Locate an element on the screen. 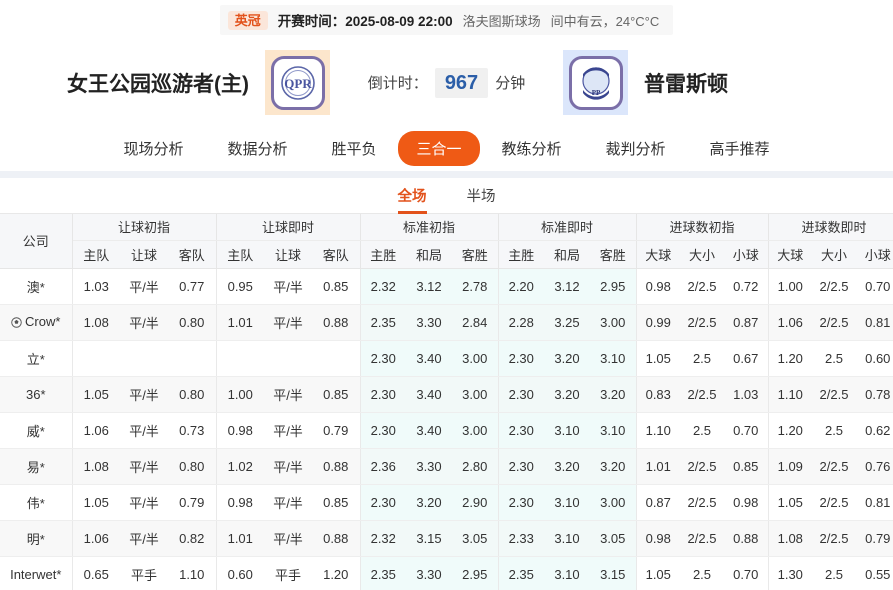 The width and height of the screenshot is (893, 590). odds-cell-ho-1: 平手 is located at coordinates (144, 573).